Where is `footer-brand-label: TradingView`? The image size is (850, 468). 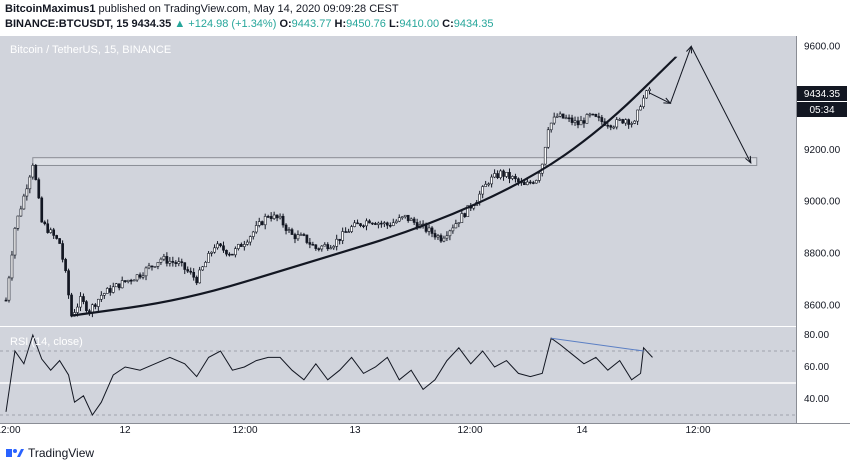
footer-brand-label: TradingView is located at coordinates (61, 453).